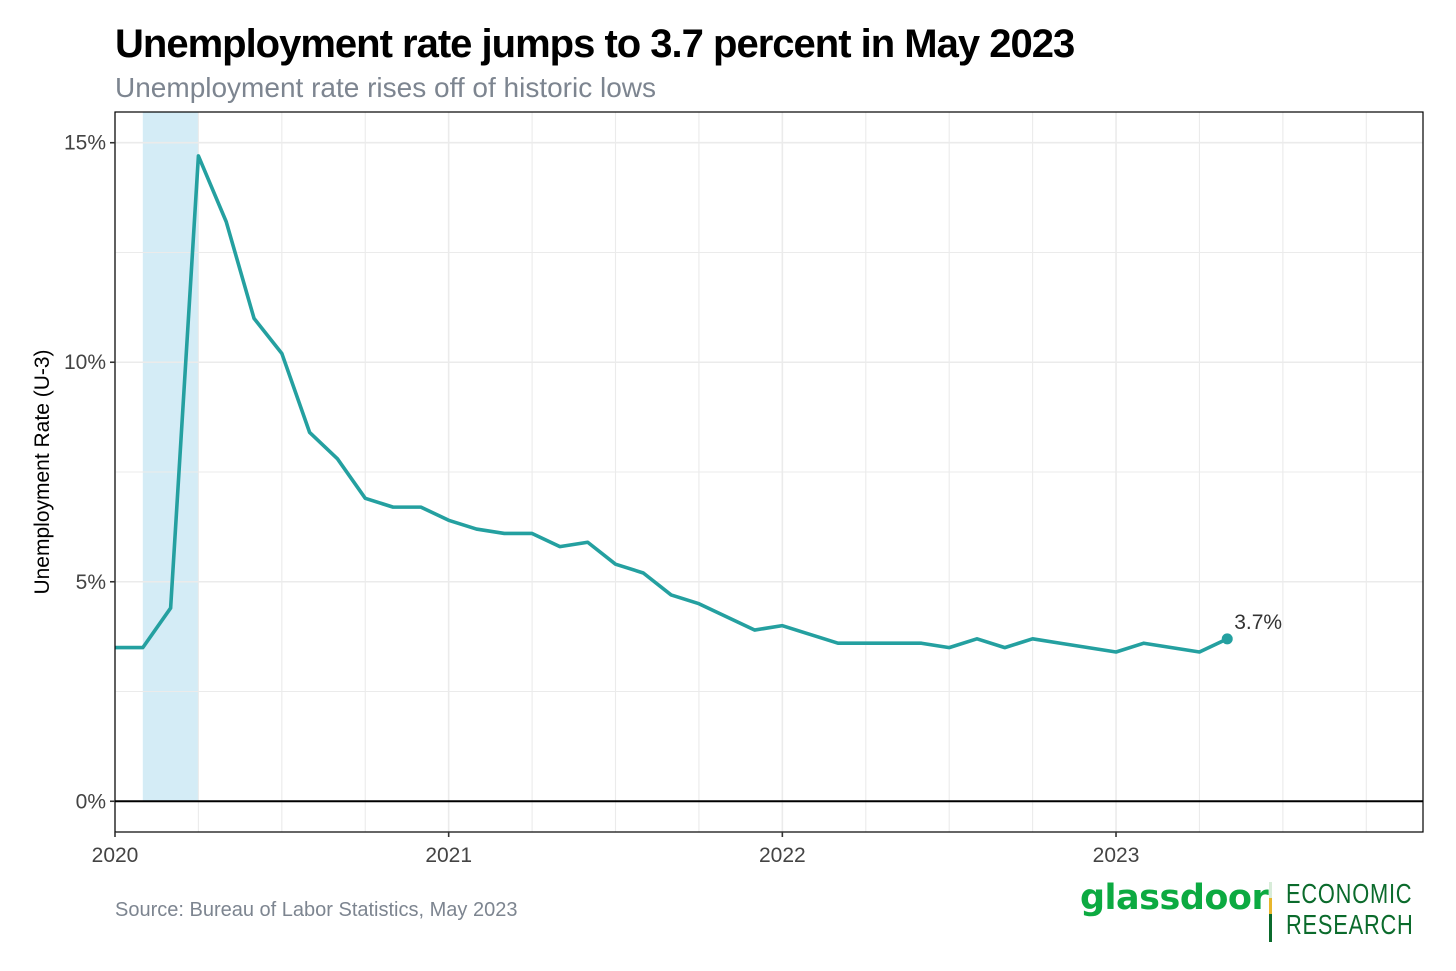  What do you see at coordinates (85, 362) in the screenshot?
I see `y-tick-label: 10%` at bounding box center [85, 362].